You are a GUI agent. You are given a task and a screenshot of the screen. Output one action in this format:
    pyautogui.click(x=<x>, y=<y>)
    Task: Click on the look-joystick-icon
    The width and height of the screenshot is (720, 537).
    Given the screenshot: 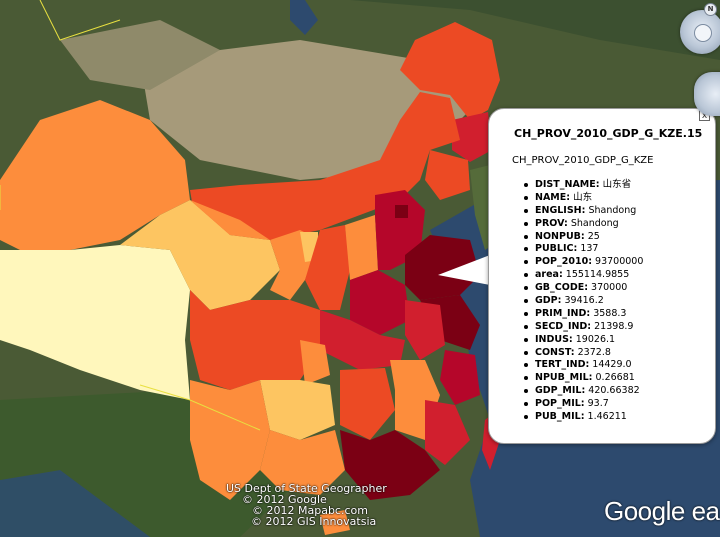 What is the action you would take?
    pyautogui.click(x=703, y=33)
    